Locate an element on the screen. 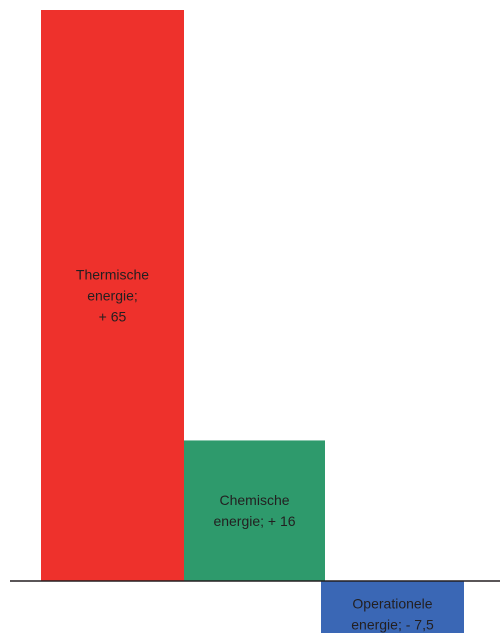  bar-label-line: energie; is located at coordinates (112, 295).